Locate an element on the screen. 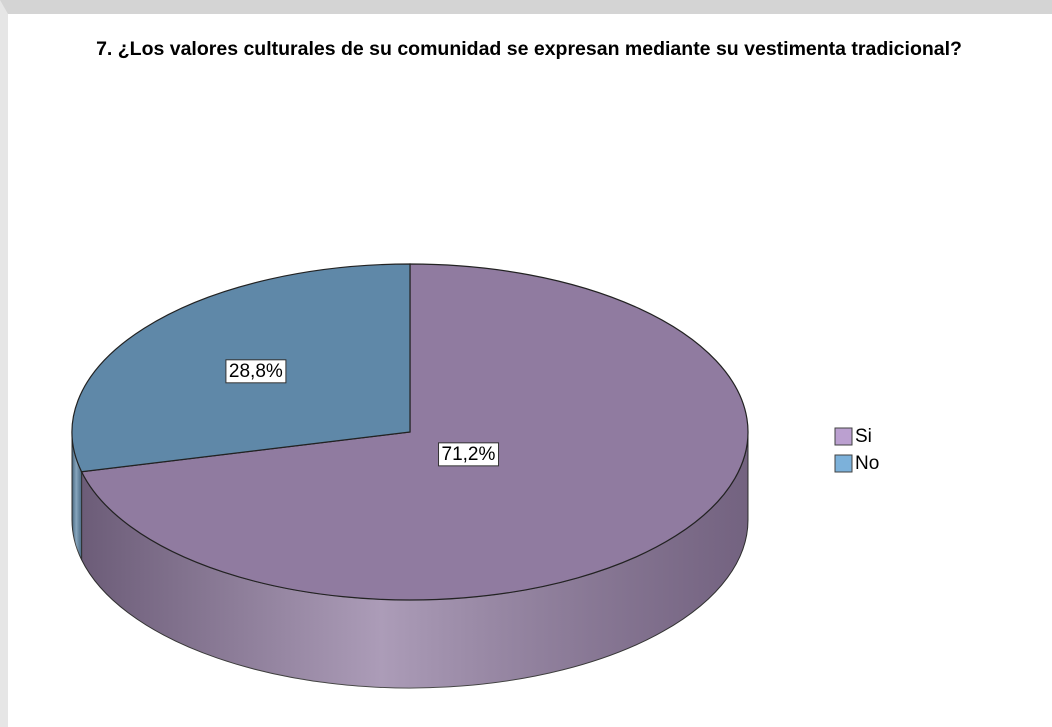  slice-side-shade is located at coordinates (77, 496).